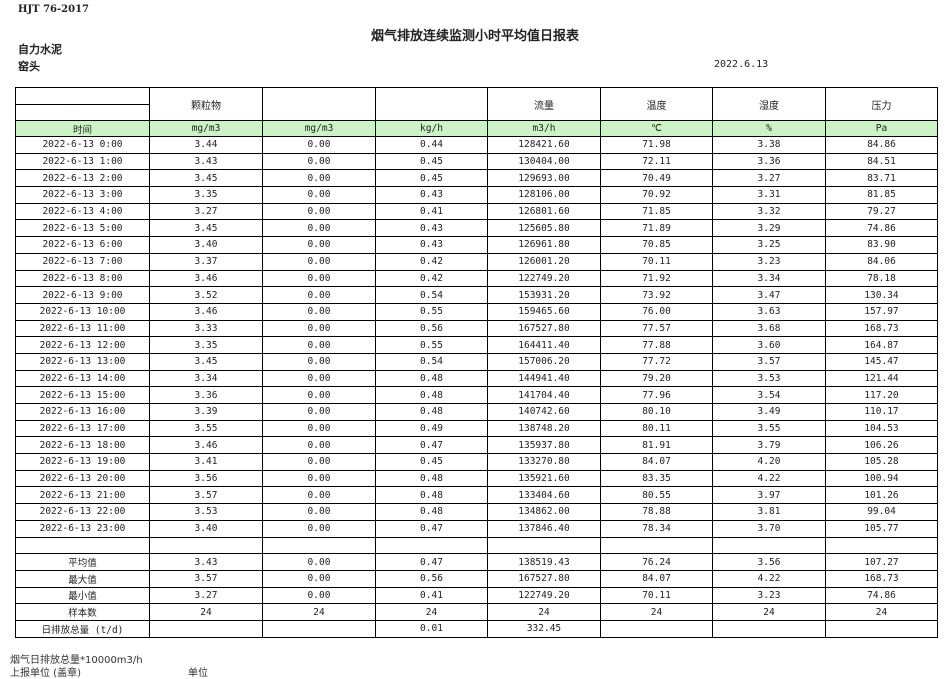 This screenshot has height=679, width=950. What do you see at coordinates (656, 228) in the screenshot?
I see `cell: 71.89` at bounding box center [656, 228].